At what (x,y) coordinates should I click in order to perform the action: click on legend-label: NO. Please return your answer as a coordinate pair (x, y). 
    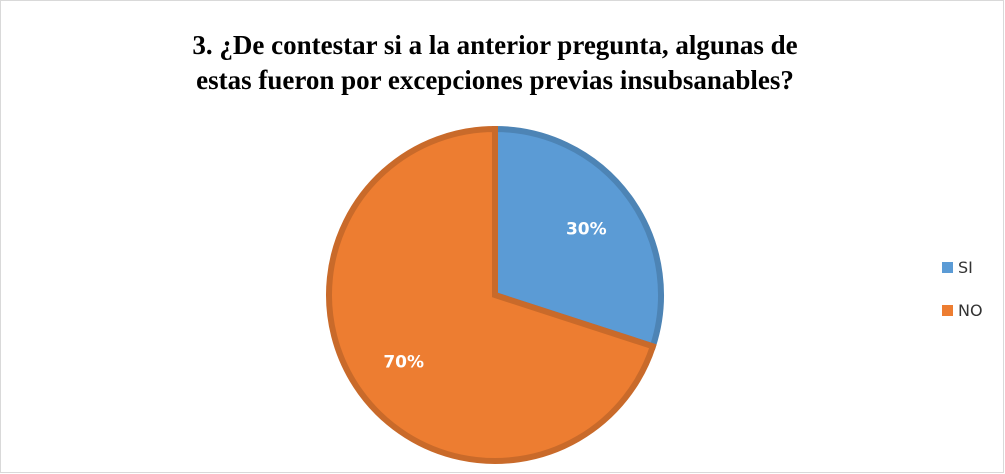
    Looking at the image, I should click on (970, 310).